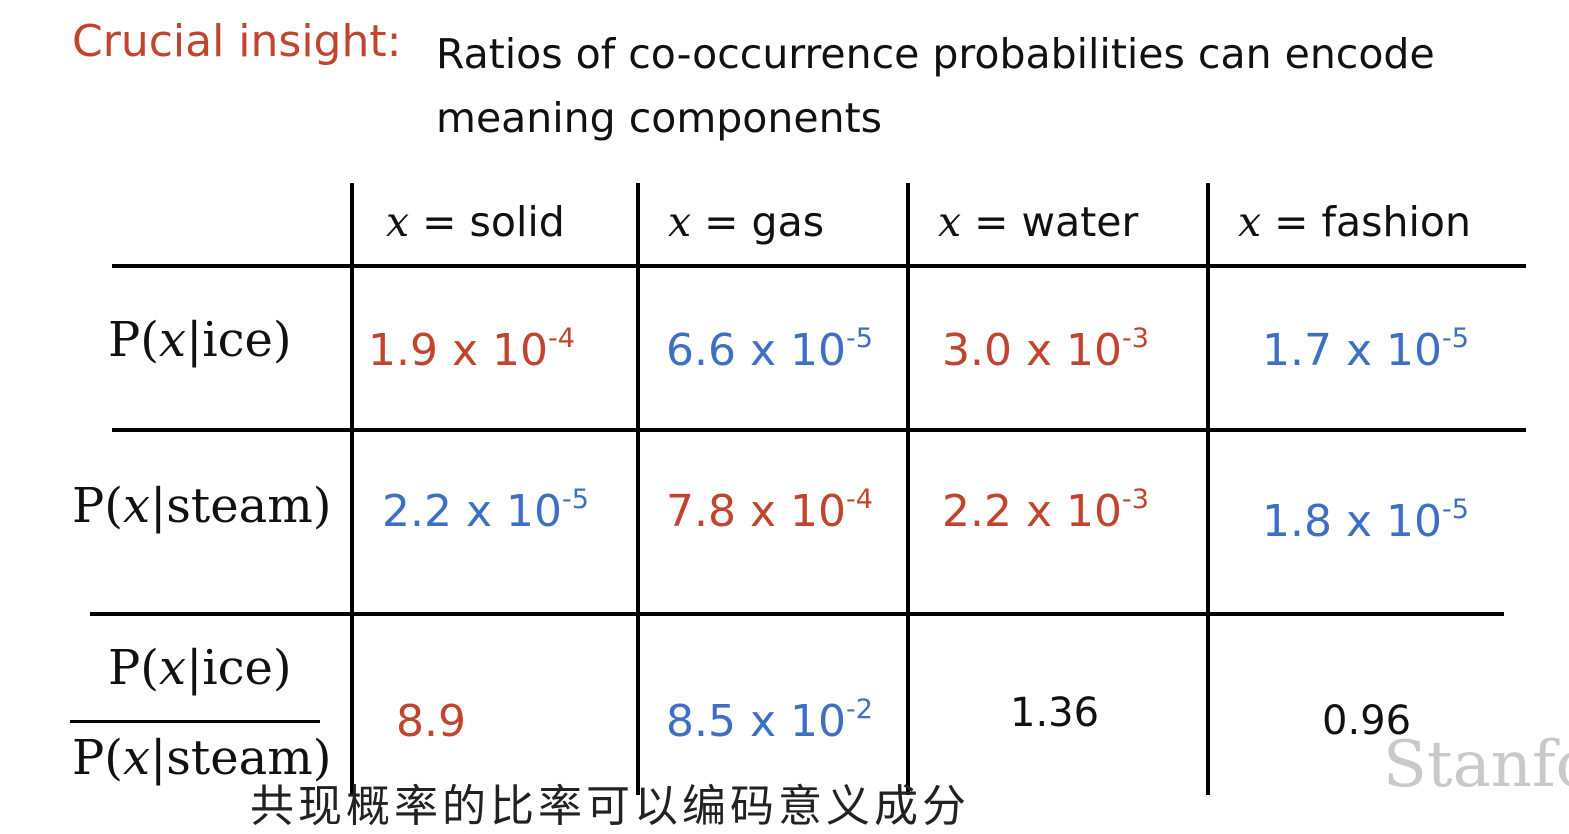 The height and width of the screenshot is (834, 1569). I want to click on table-rule-row1, so click(819, 430).